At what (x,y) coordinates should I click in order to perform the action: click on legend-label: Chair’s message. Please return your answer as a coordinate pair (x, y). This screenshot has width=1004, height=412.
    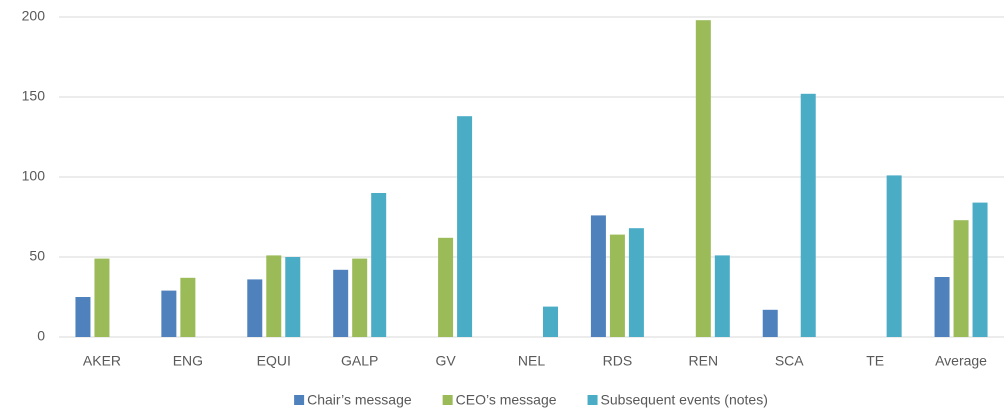
    Looking at the image, I should click on (359, 400).